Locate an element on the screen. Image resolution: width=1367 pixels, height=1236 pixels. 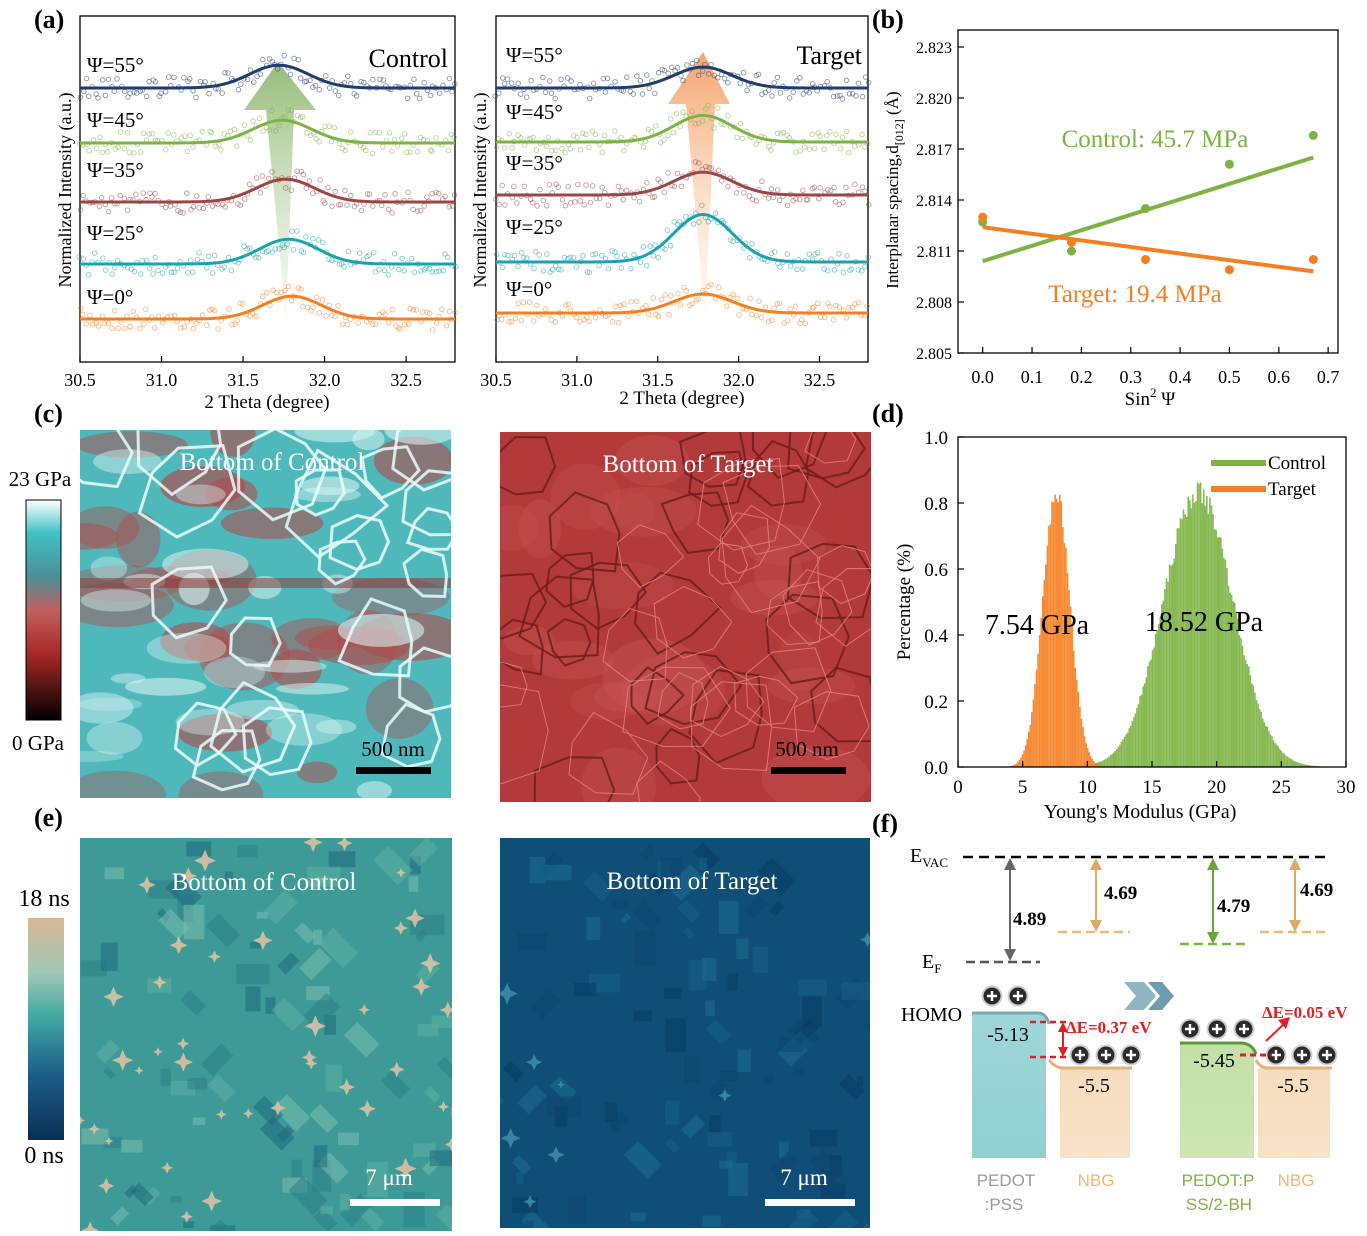
delta-arrow-2-icon is located at coordinates (1277, 1029).